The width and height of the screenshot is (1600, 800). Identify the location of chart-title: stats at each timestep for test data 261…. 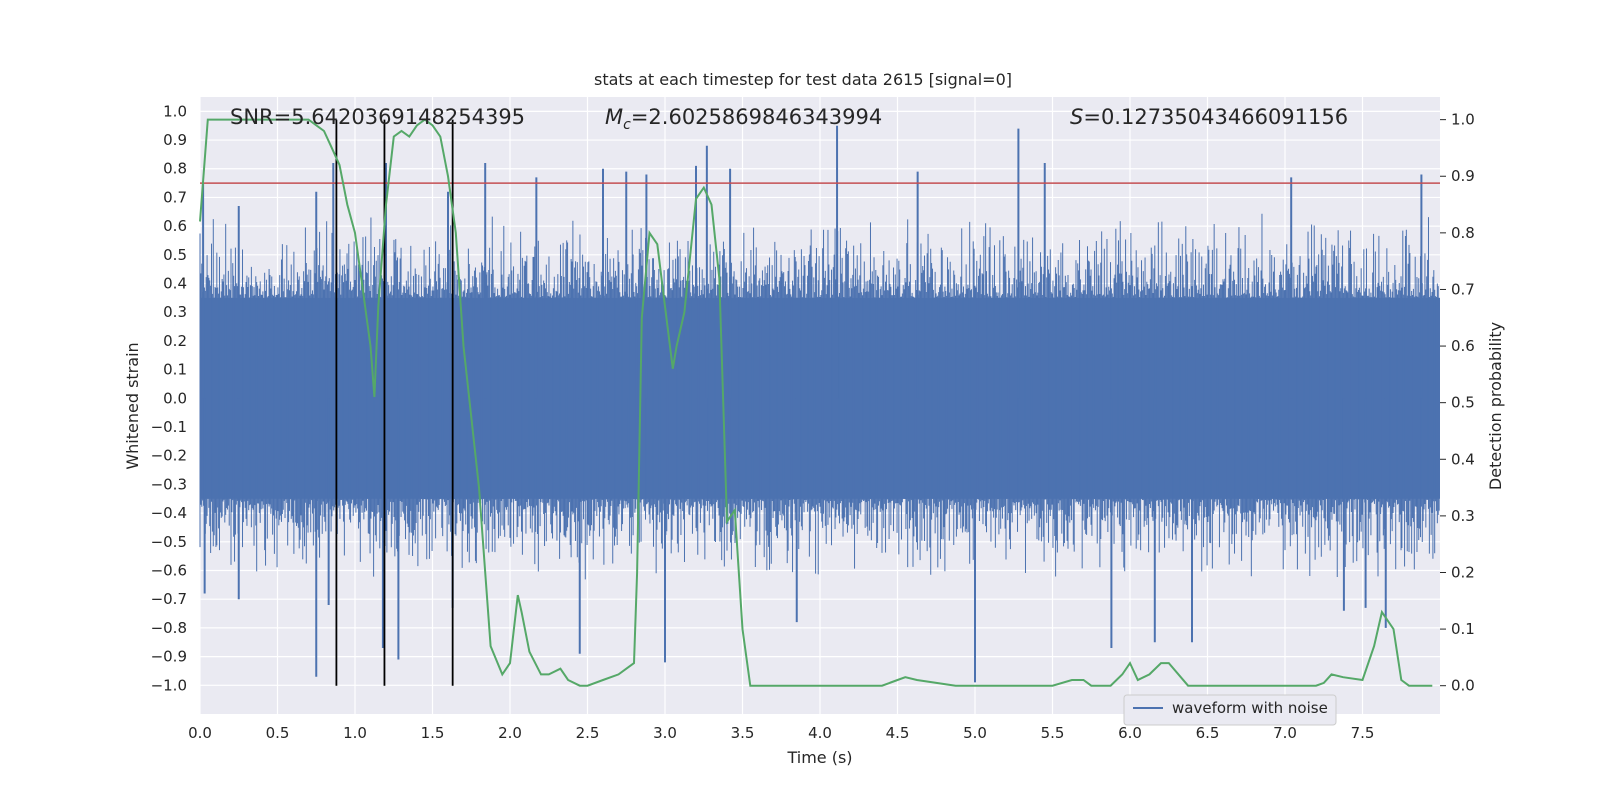
(803, 79).